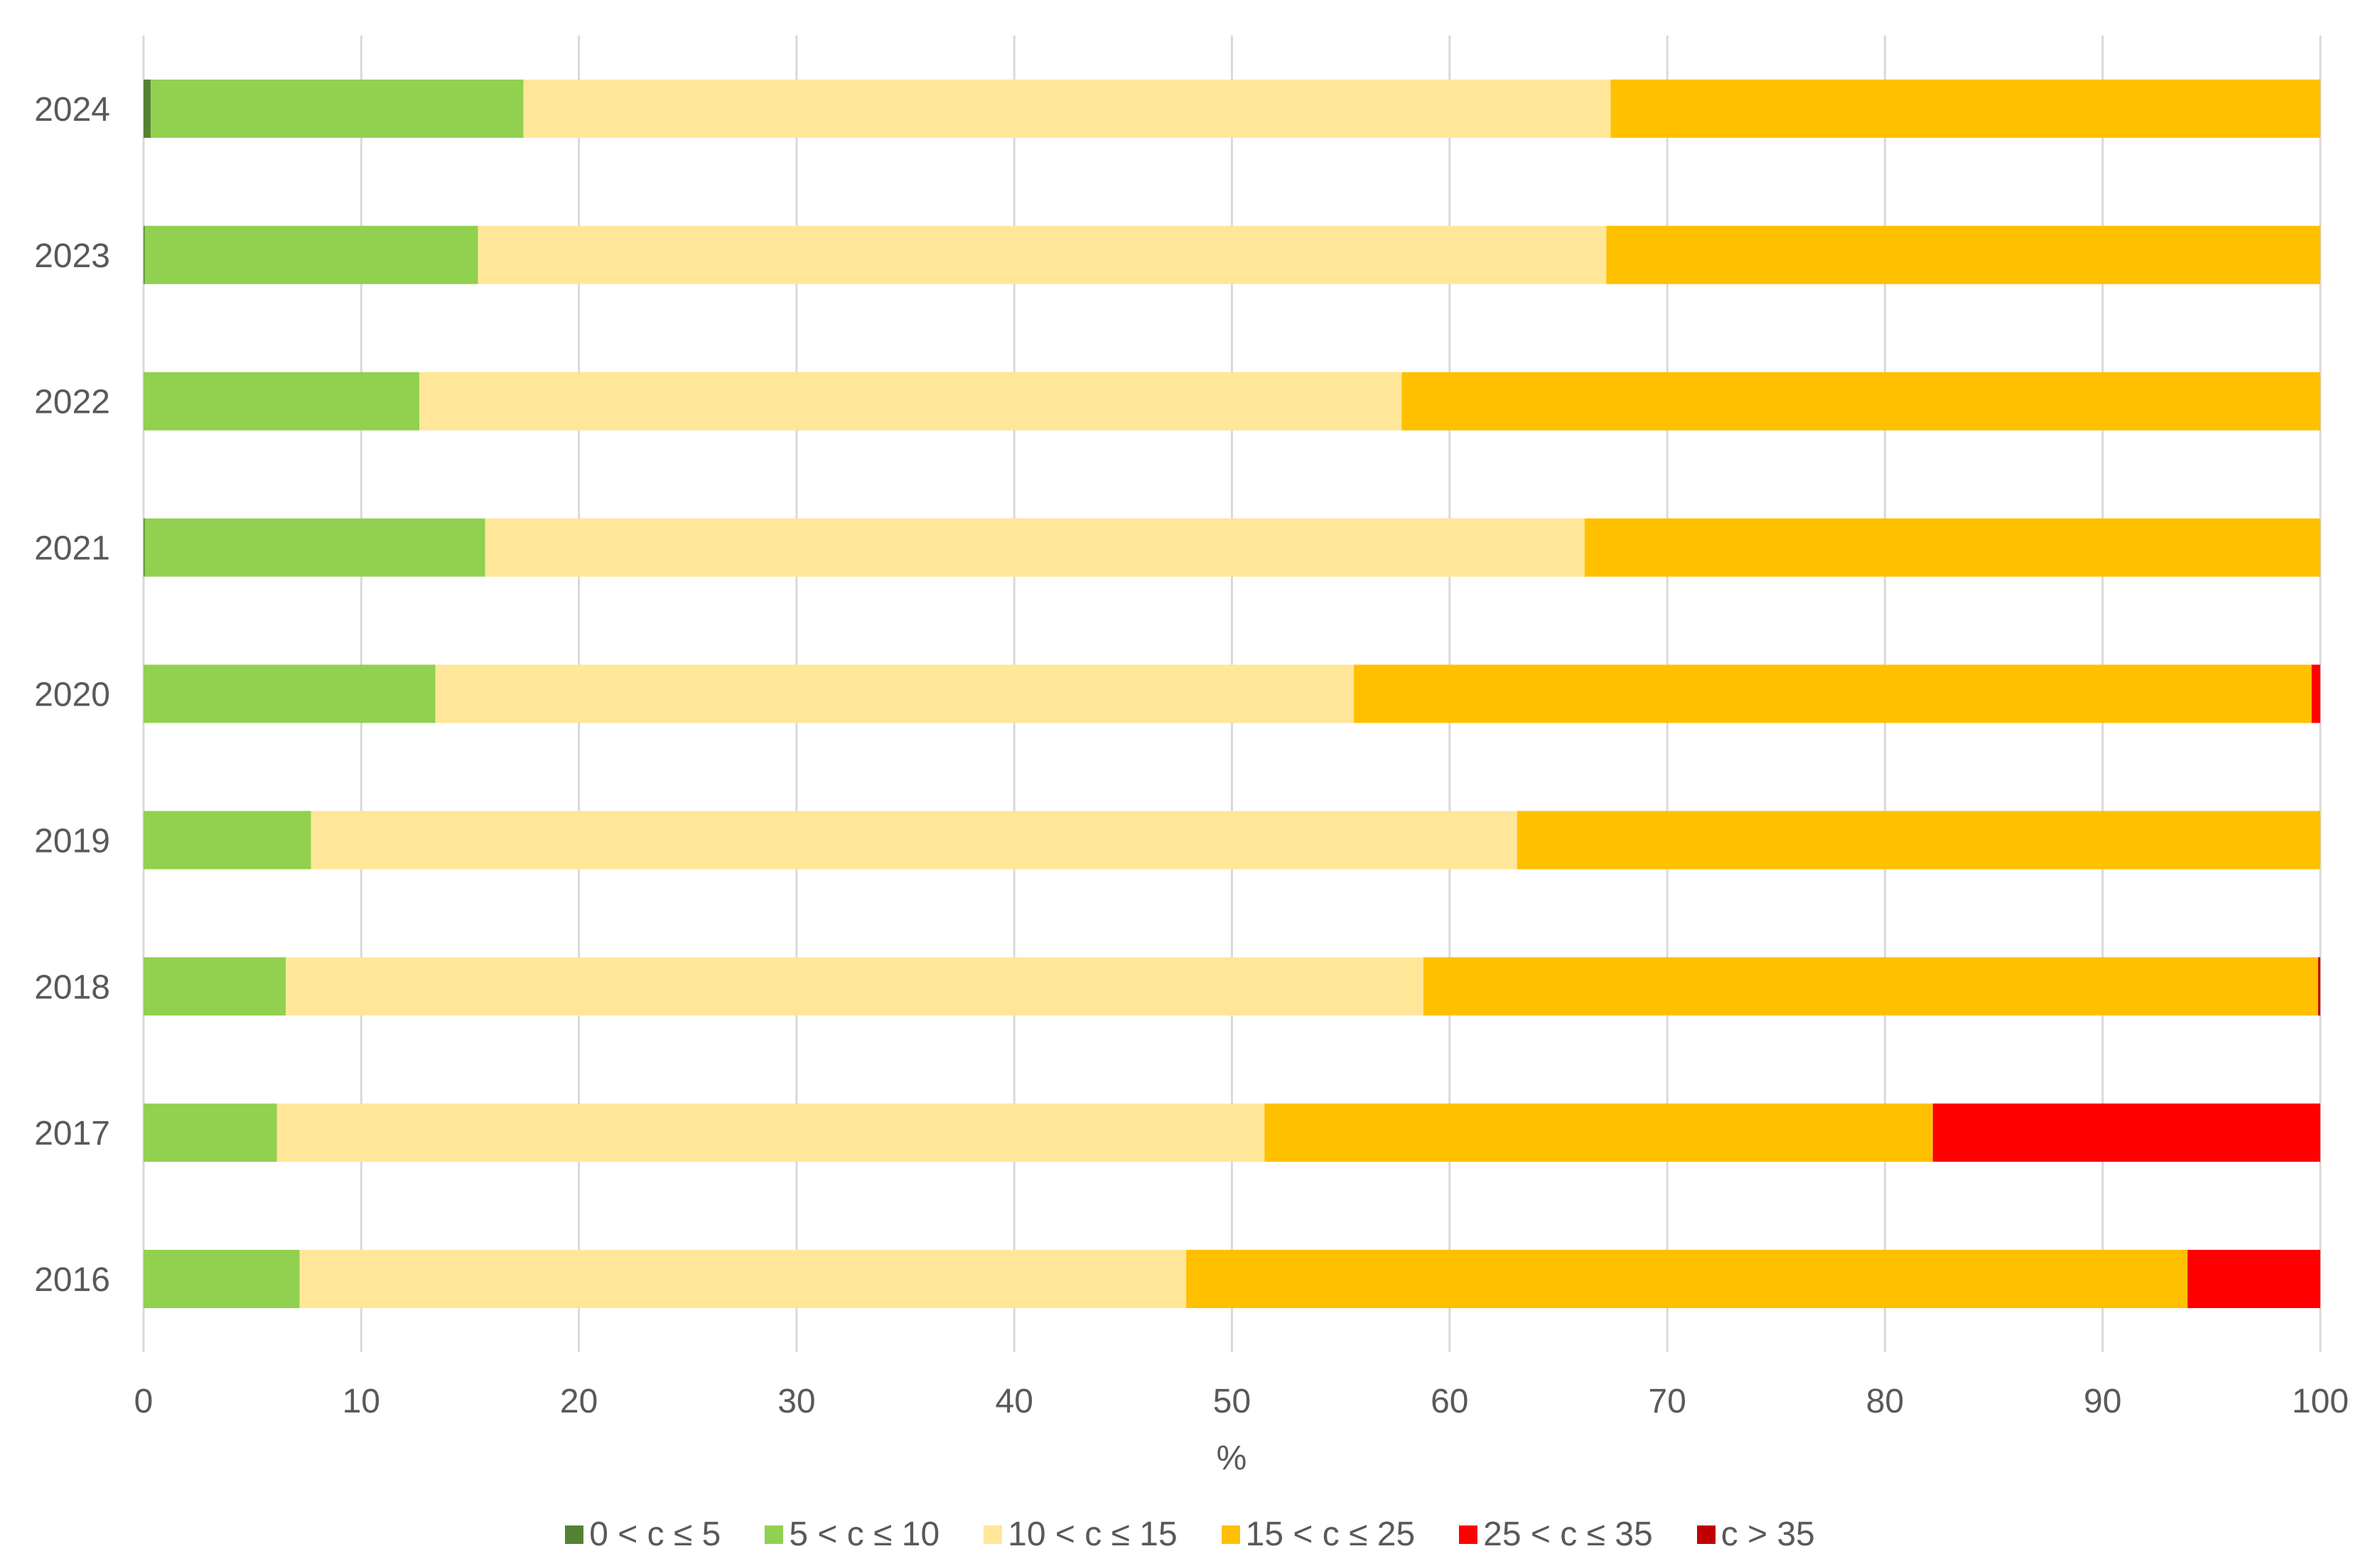 Image resolution: width=2380 pixels, height=1561 pixels. What do you see at coordinates (1450, 1402) in the screenshot?
I see `x-tick-label: 60` at bounding box center [1450, 1402].